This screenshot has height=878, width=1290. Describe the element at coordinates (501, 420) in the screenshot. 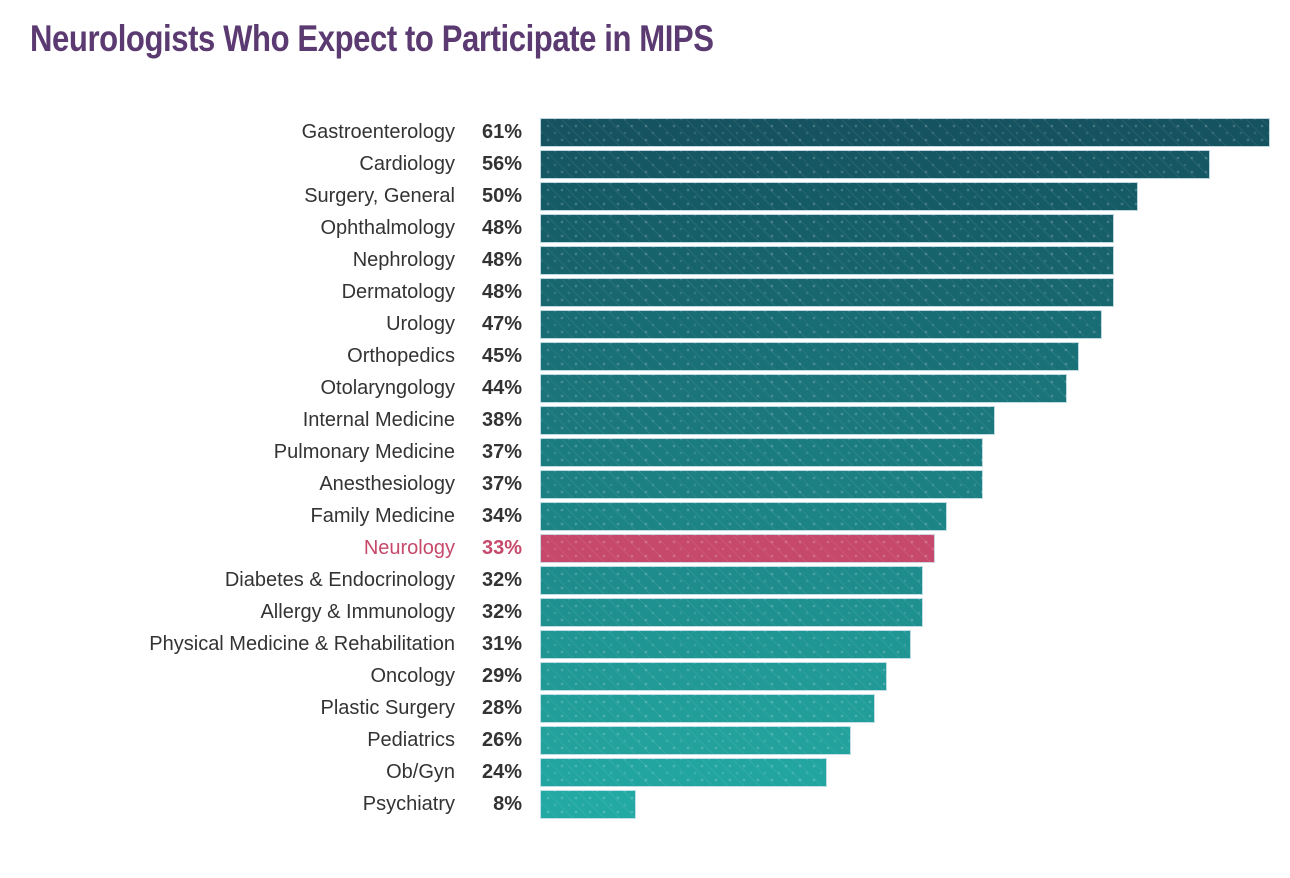

I see `value-label: 38%` at that location.